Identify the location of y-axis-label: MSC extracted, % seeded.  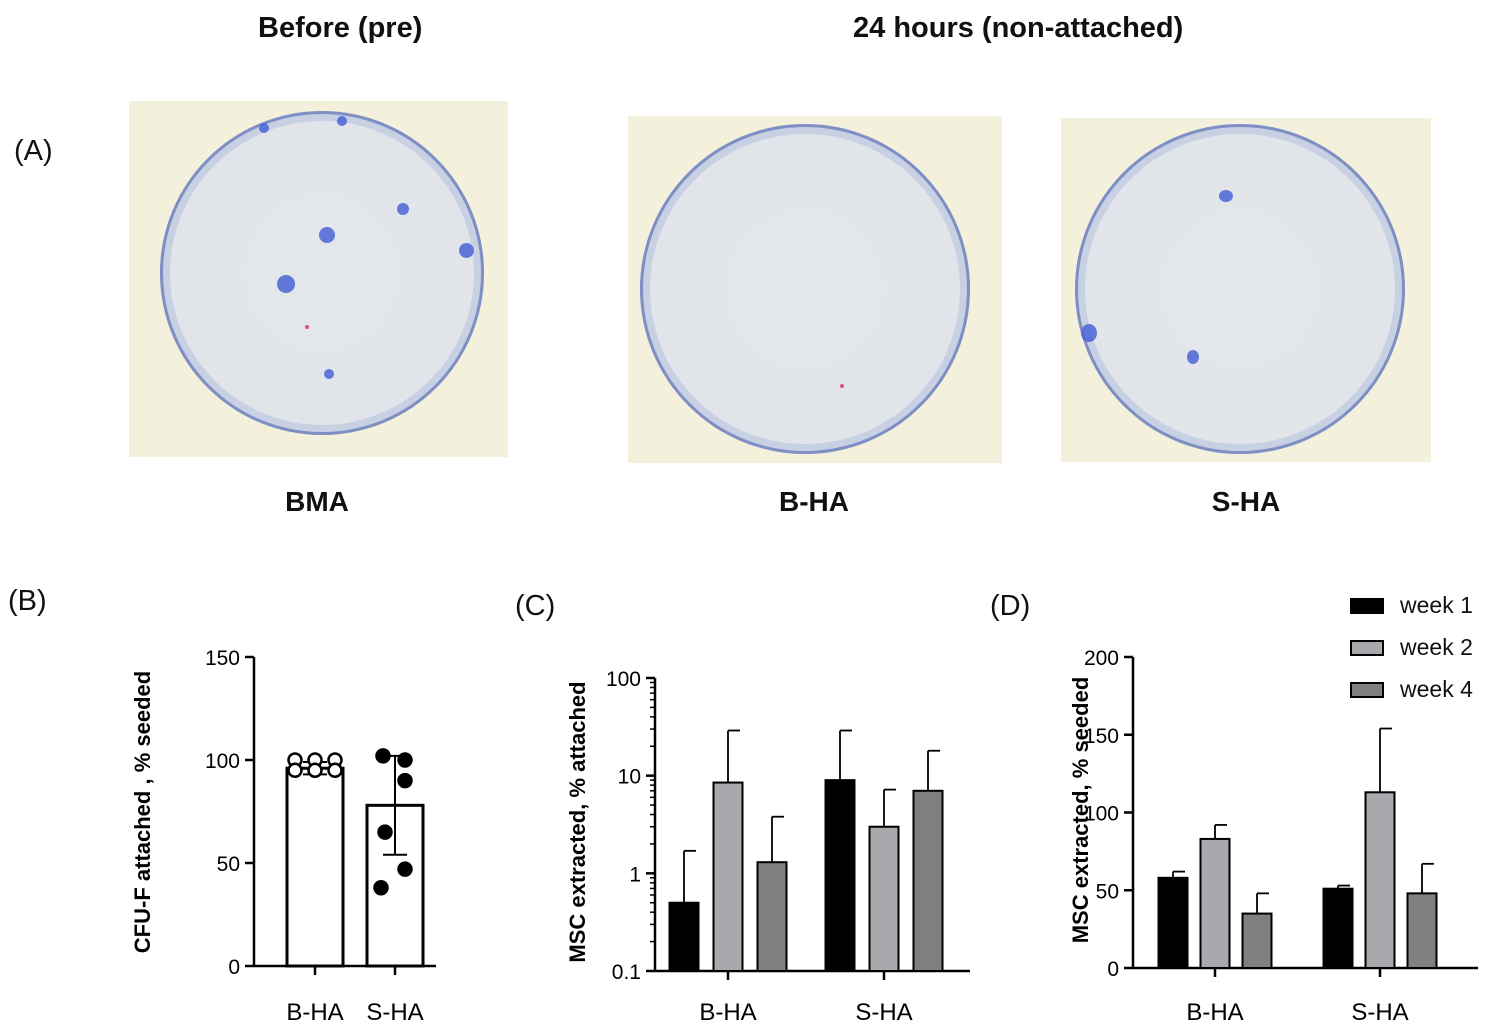
(1080, 810).